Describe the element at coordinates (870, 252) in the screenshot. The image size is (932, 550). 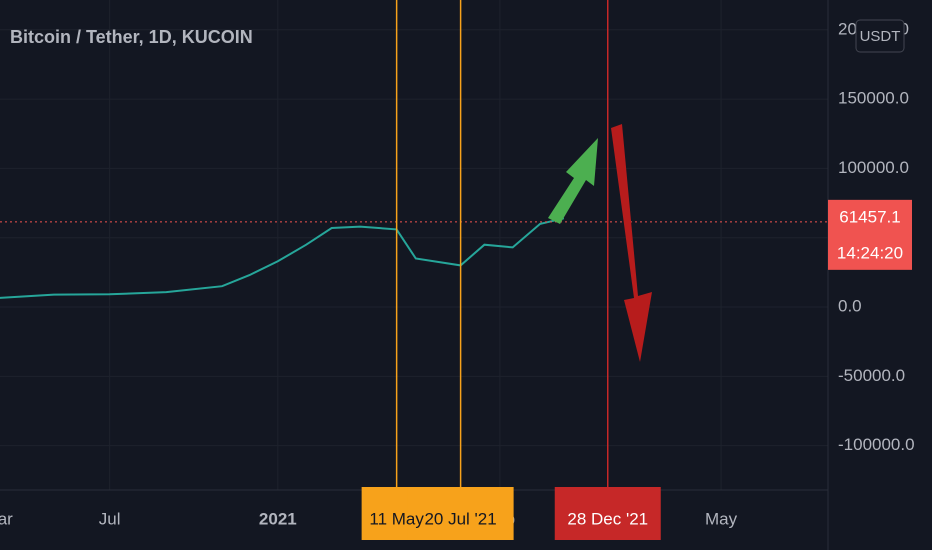
I see `countdown-label: 14:24:20` at that location.